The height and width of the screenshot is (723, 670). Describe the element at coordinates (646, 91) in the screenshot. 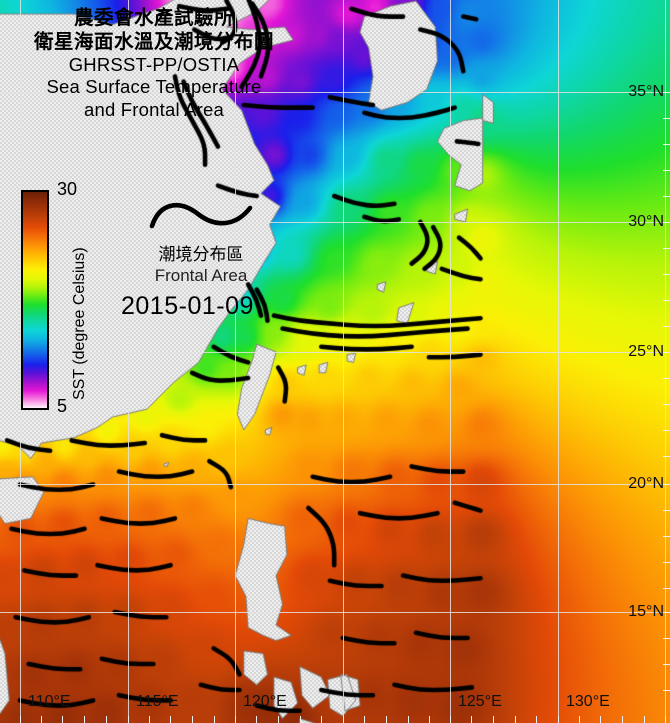

I see `latitude-label-0: 35°N` at that location.